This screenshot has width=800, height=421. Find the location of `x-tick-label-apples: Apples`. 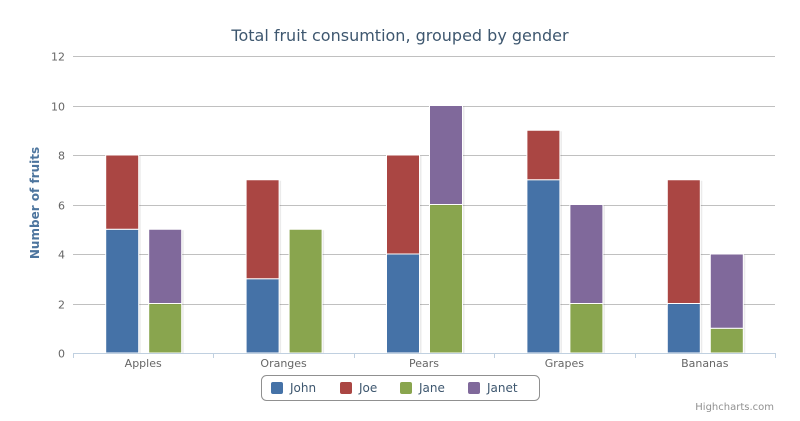

x-tick-label-apples: Apples is located at coordinates (143, 363).